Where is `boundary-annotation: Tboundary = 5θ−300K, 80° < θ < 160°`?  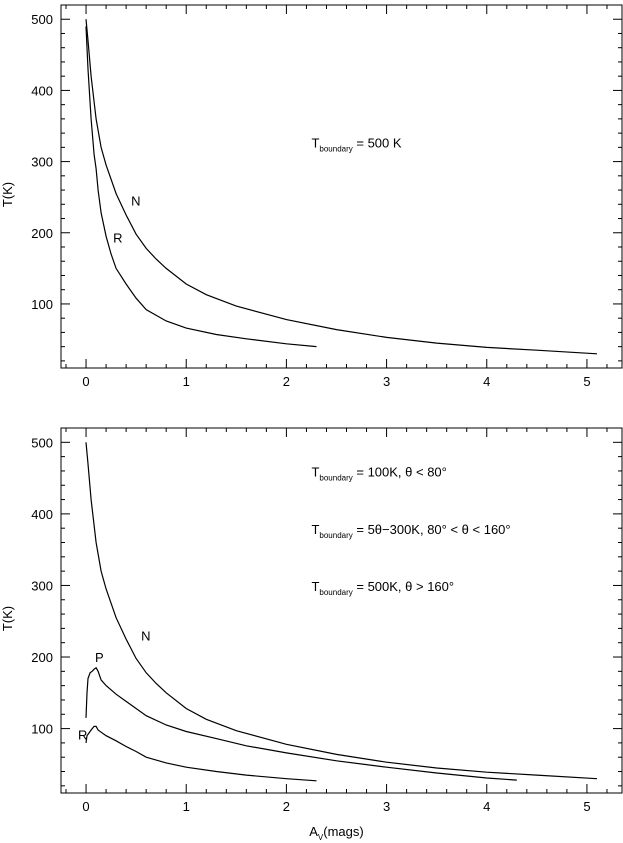
boundary-annotation: Tboundary = 5θ−300K, 80° < θ < 160° is located at coordinates (410, 531).